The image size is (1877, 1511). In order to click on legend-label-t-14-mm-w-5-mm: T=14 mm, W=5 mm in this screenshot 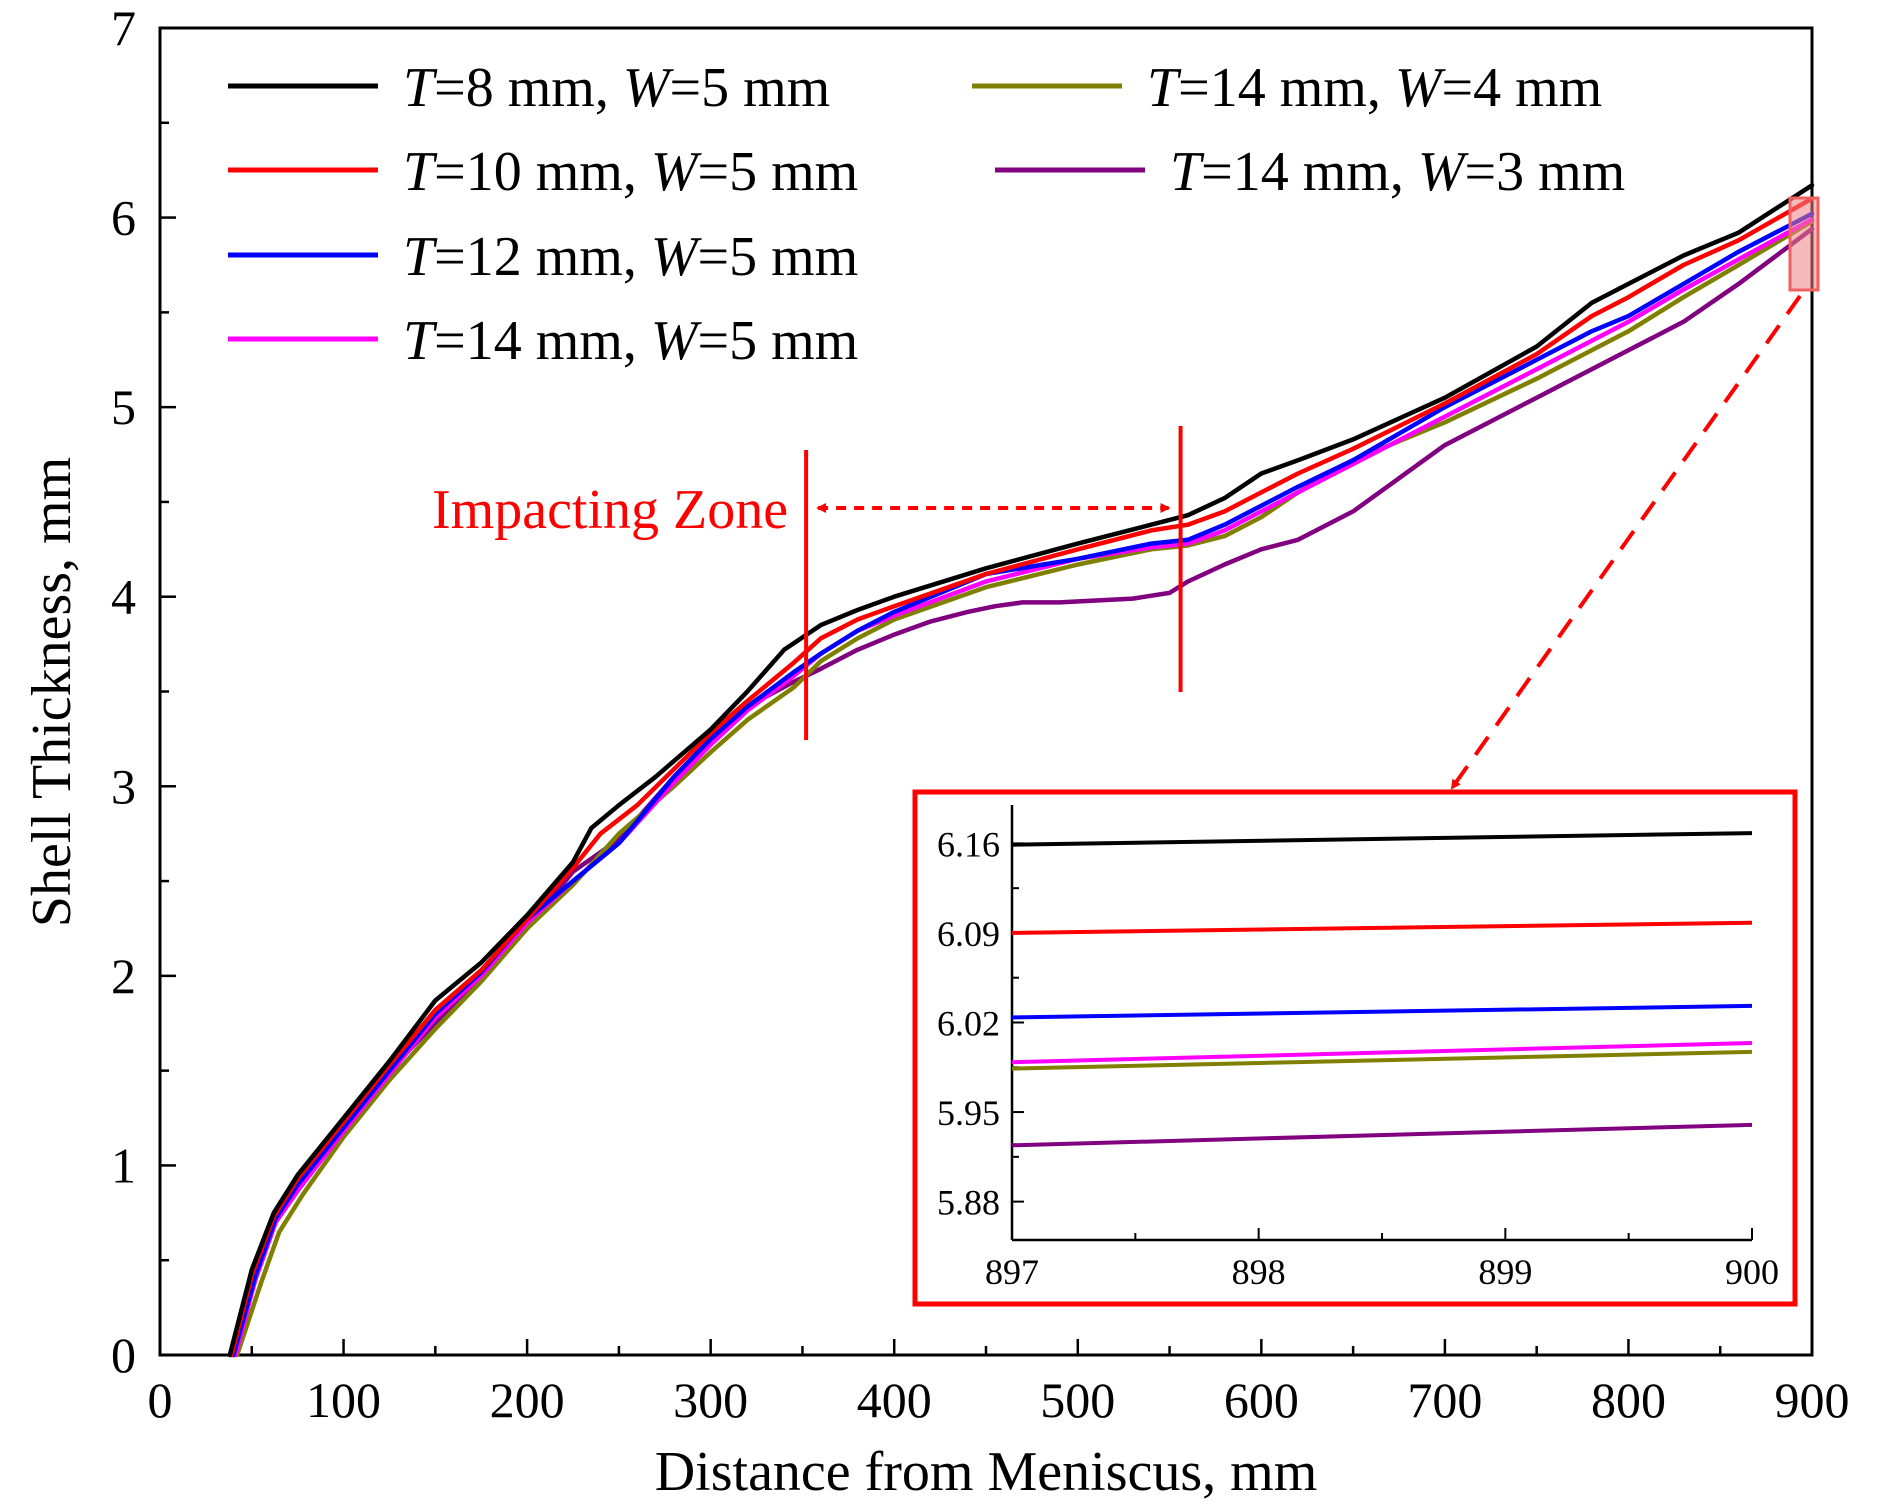, I will do `click(630, 341)`.